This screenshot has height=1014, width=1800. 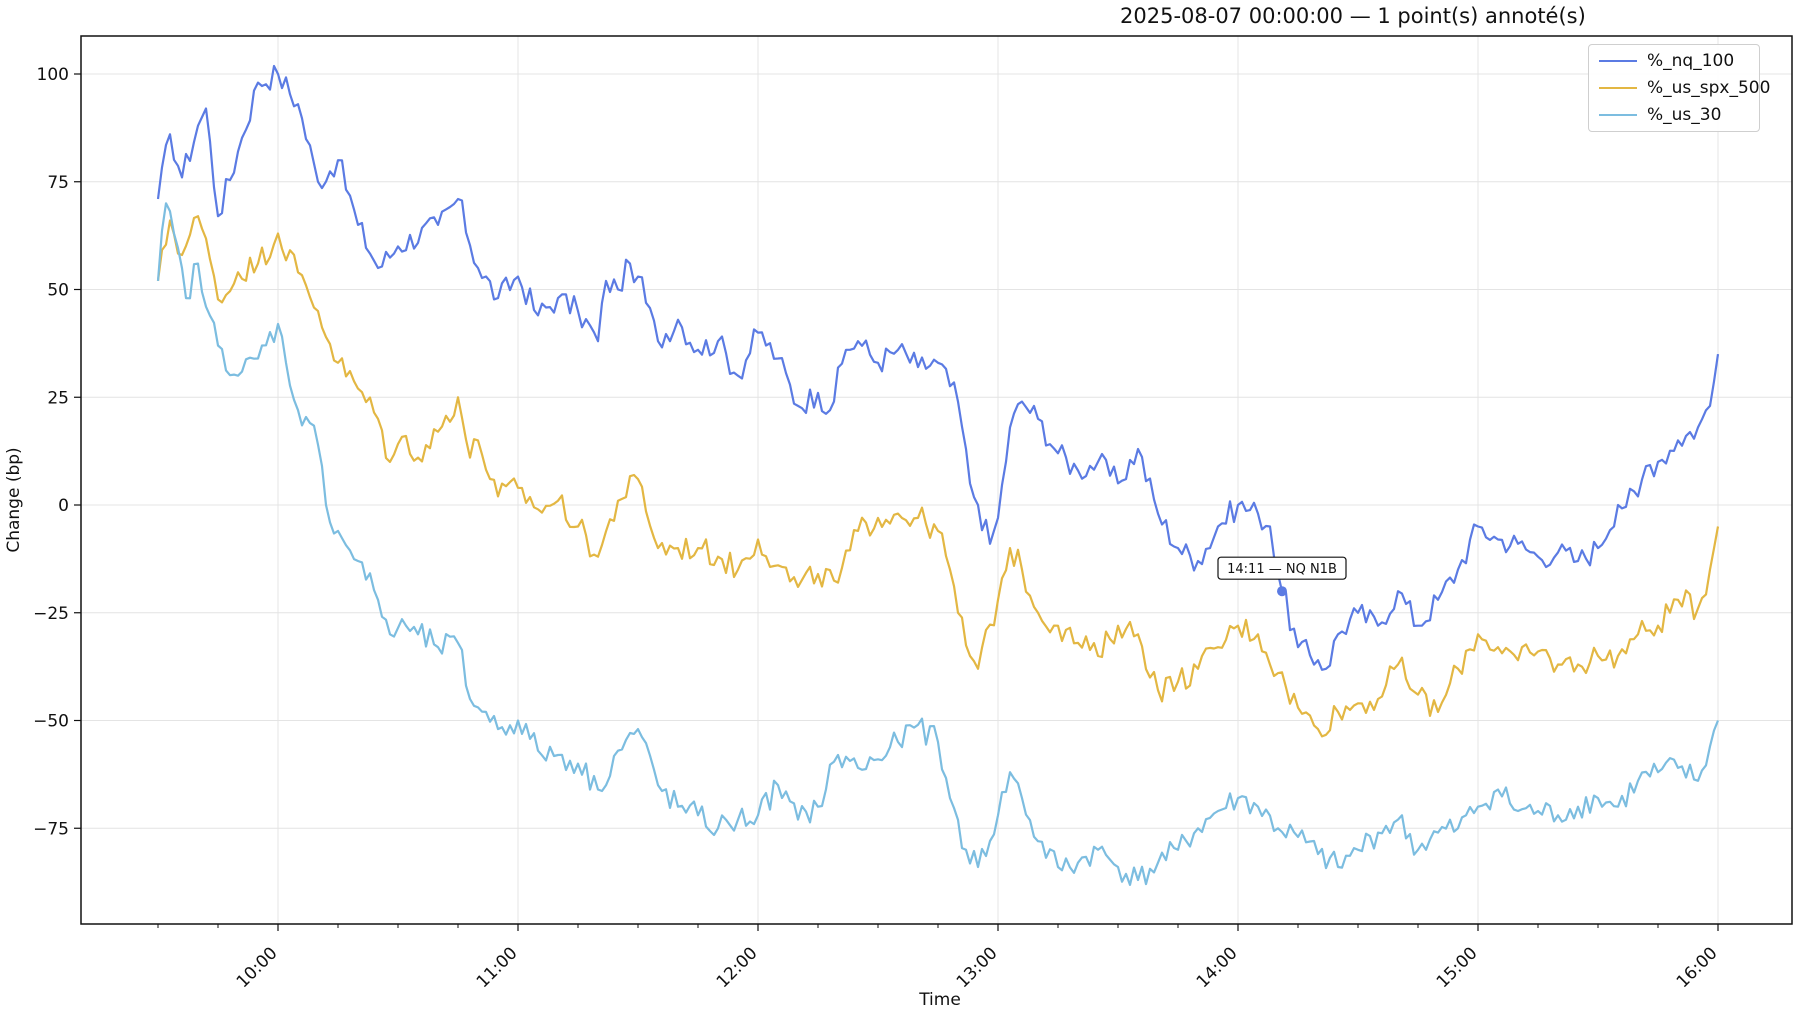 I want to click on annotation-layer: 14:11 — NQ N1B, so click(x=1282, y=576).